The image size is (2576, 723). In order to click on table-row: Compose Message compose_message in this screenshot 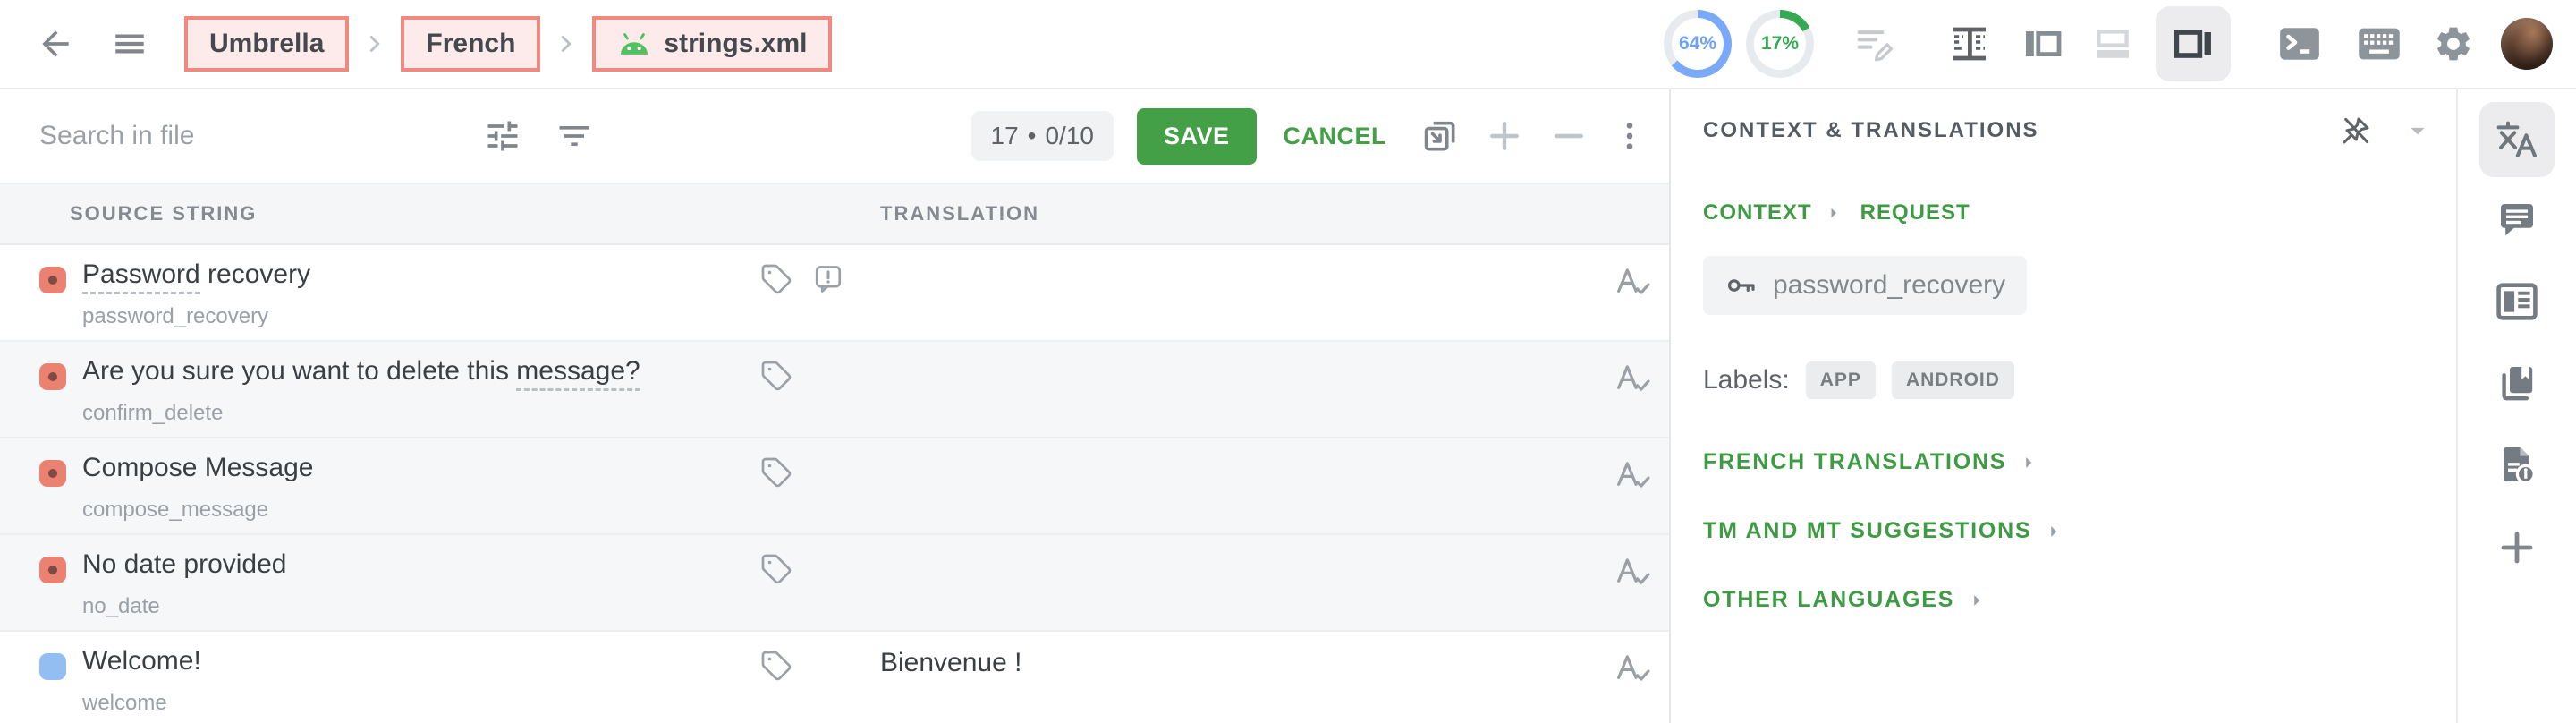, I will do `click(834, 487)`.